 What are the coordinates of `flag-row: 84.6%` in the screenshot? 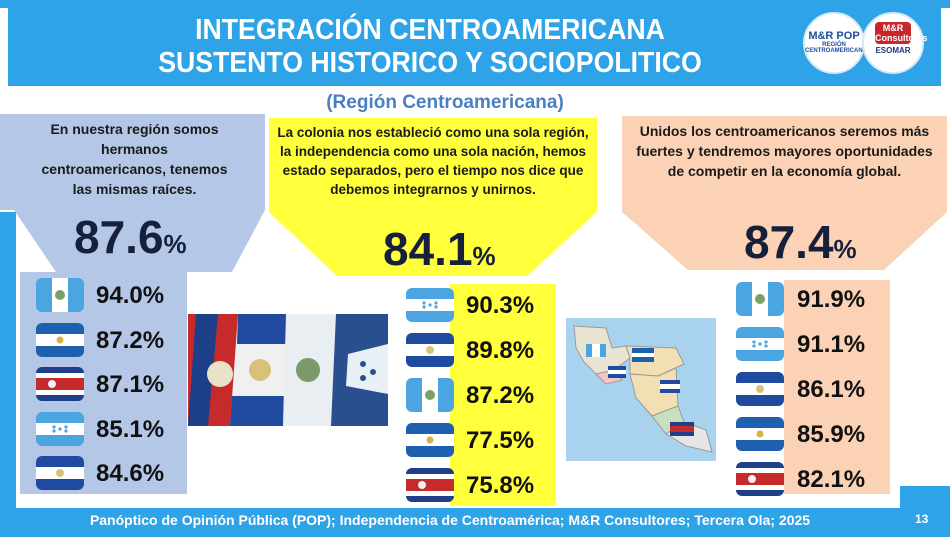 It's located at (111, 473).